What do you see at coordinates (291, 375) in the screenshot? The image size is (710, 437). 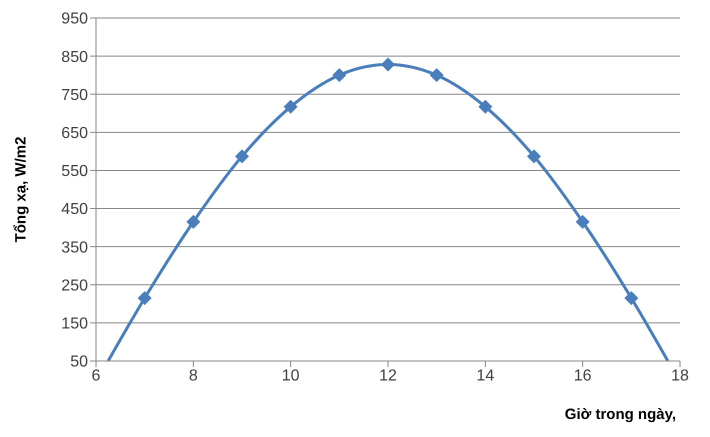 I see `x-tick-label: 10` at bounding box center [291, 375].